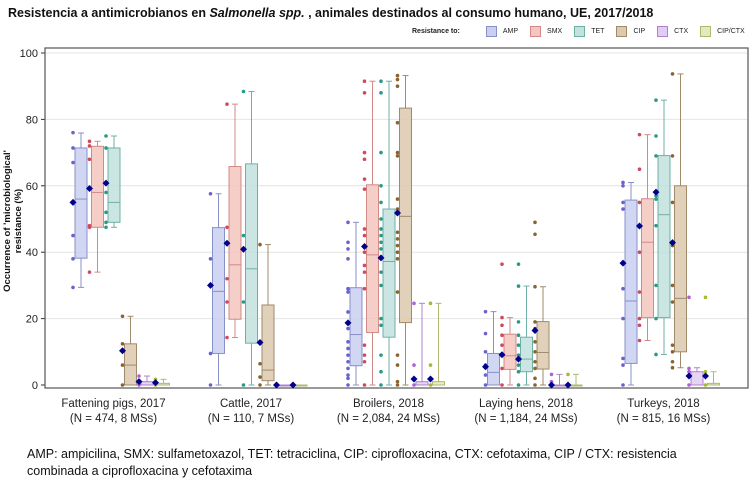 Image resolution: width=750 pixels, height=482 pixels. What do you see at coordinates (251, 419) in the screenshot?
I see `category-sample-size: (N = 110, 7 MSs)` at bounding box center [251, 419].